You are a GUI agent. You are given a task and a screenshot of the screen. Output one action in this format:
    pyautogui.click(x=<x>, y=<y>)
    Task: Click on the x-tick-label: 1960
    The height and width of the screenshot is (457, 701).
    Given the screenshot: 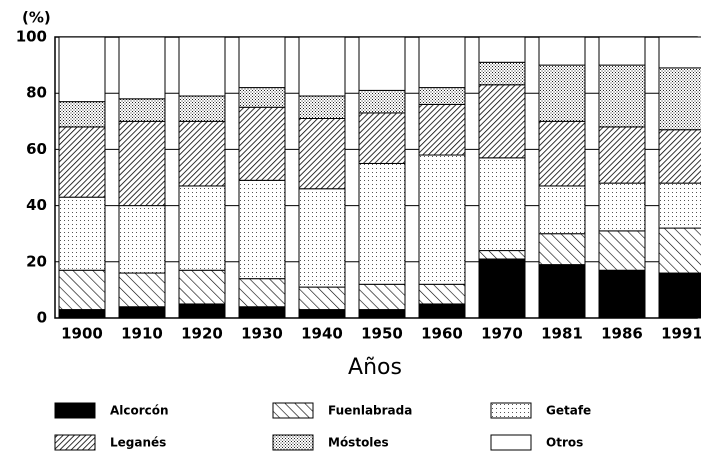 What is the action you would take?
    pyautogui.click(x=442, y=334)
    